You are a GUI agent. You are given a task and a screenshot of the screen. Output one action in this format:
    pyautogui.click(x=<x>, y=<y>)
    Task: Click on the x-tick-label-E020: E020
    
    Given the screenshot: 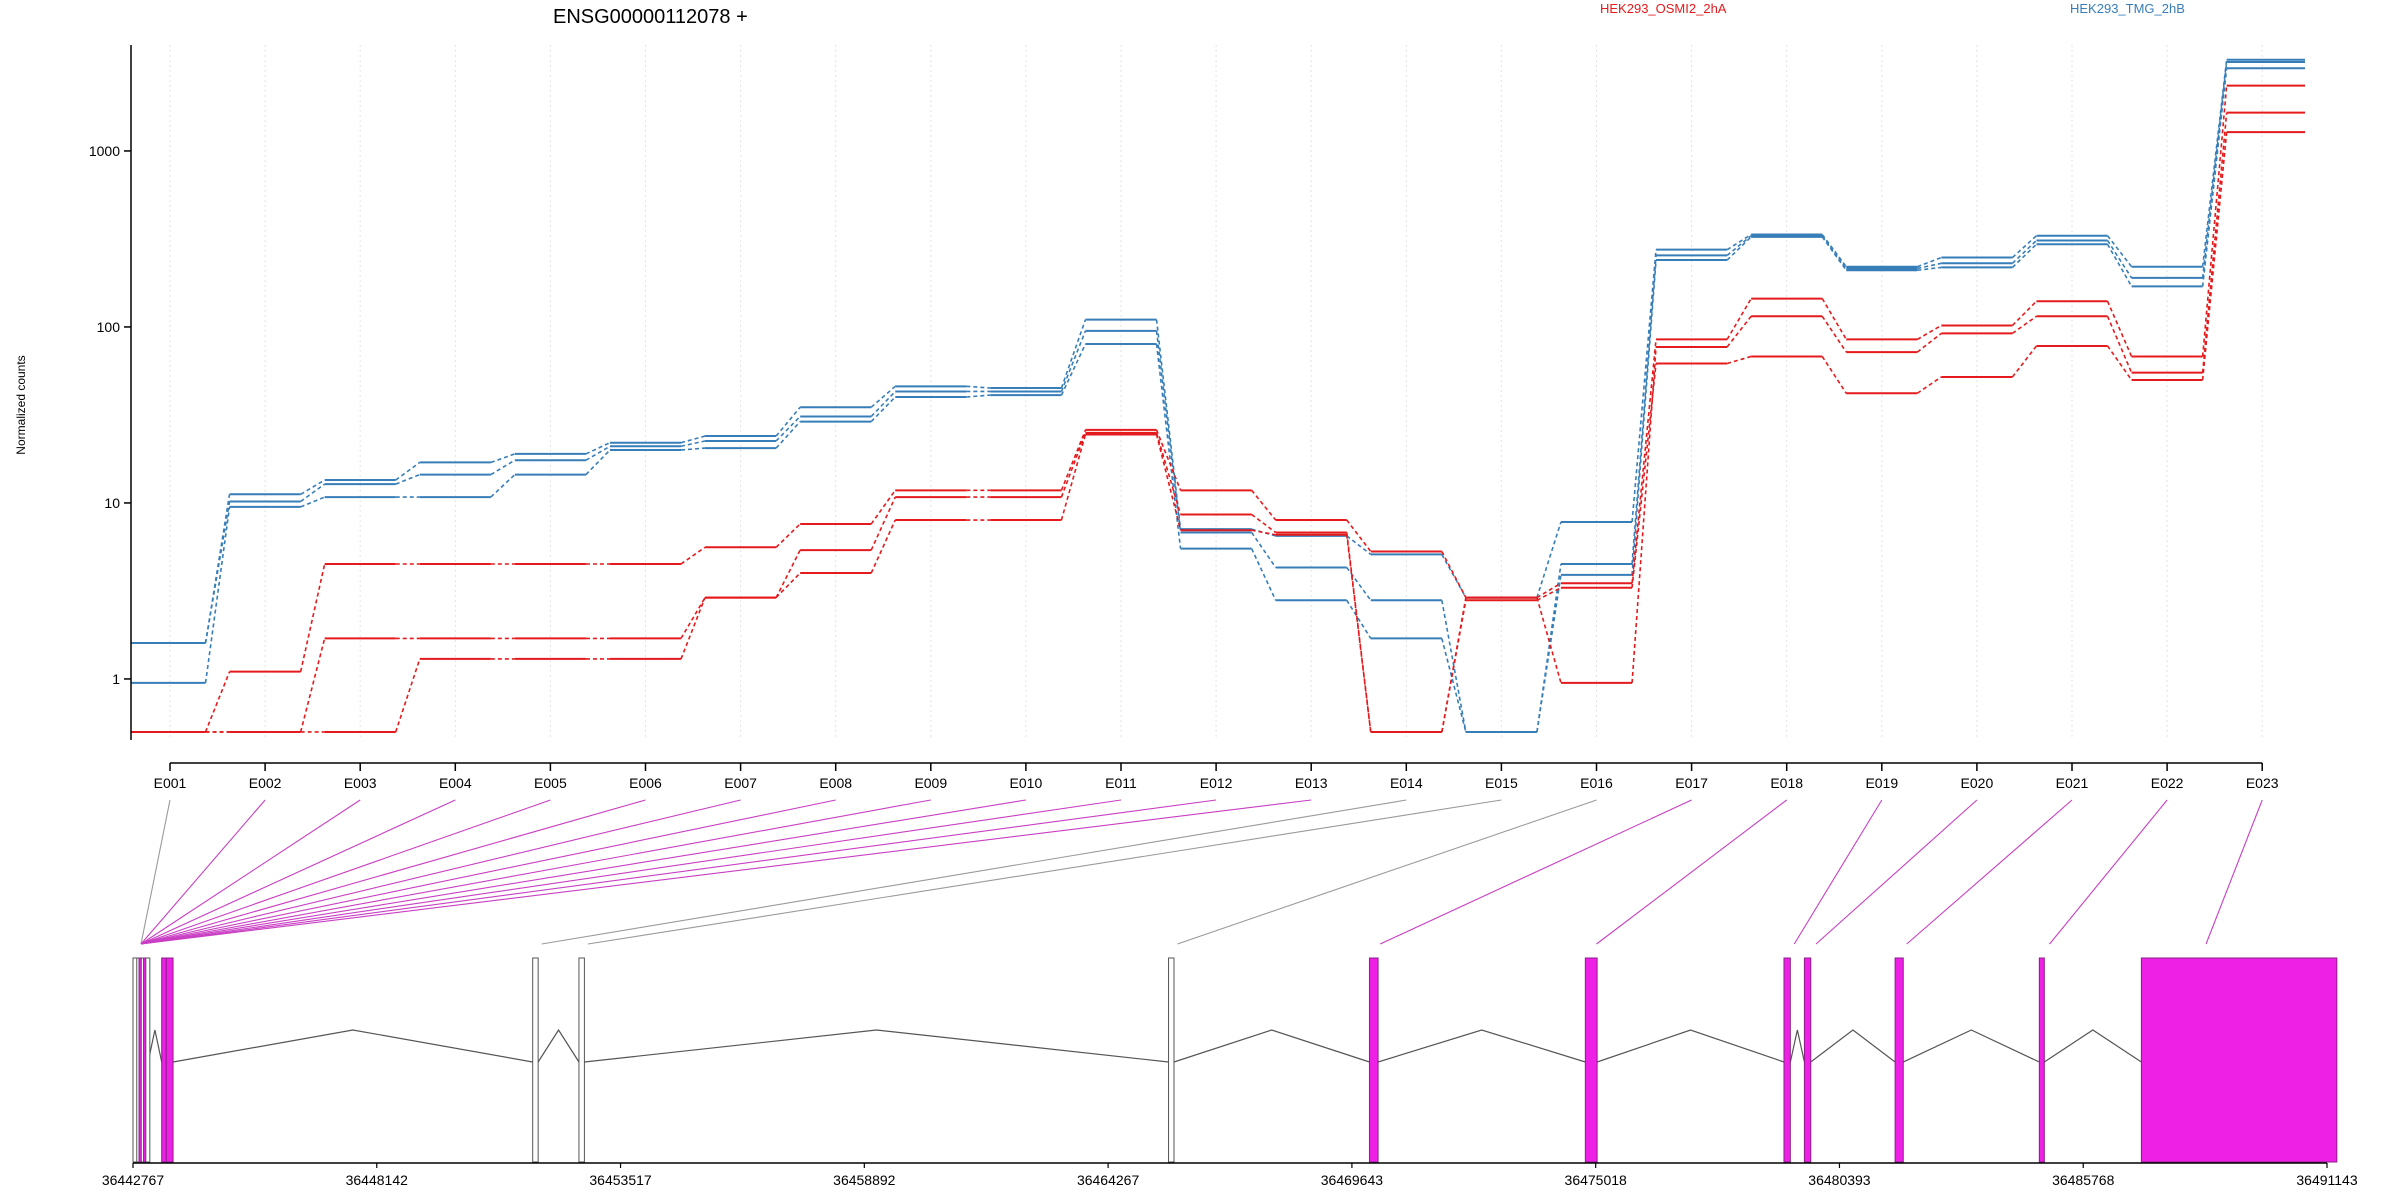 What is the action you would take?
    pyautogui.click(x=1977, y=783)
    